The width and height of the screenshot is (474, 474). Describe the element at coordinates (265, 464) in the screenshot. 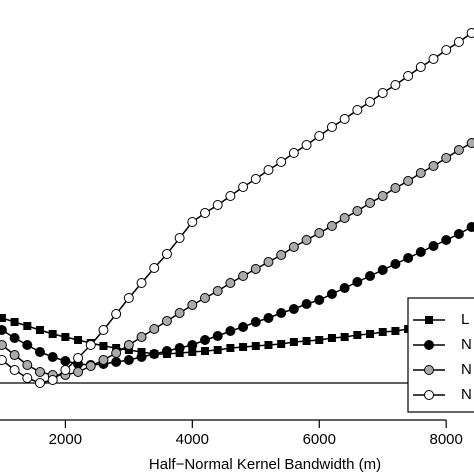

I see `x-axis-title: Half−Normal Kernel Bandwidth (m)` at that location.